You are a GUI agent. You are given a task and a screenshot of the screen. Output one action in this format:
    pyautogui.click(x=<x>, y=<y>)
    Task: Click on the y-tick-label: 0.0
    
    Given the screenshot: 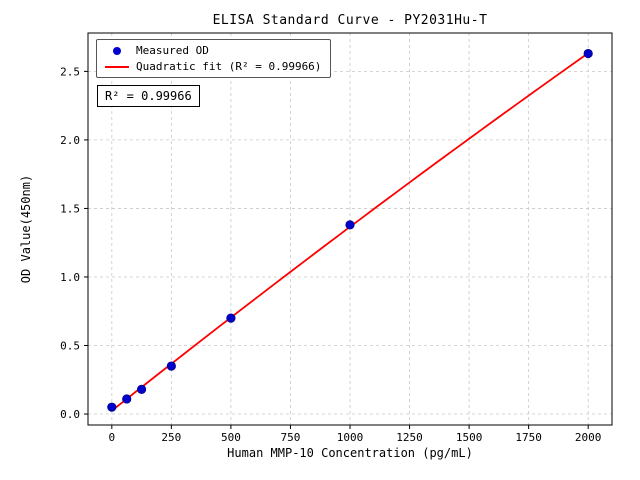 What is the action you would take?
    pyautogui.click(x=70, y=414)
    